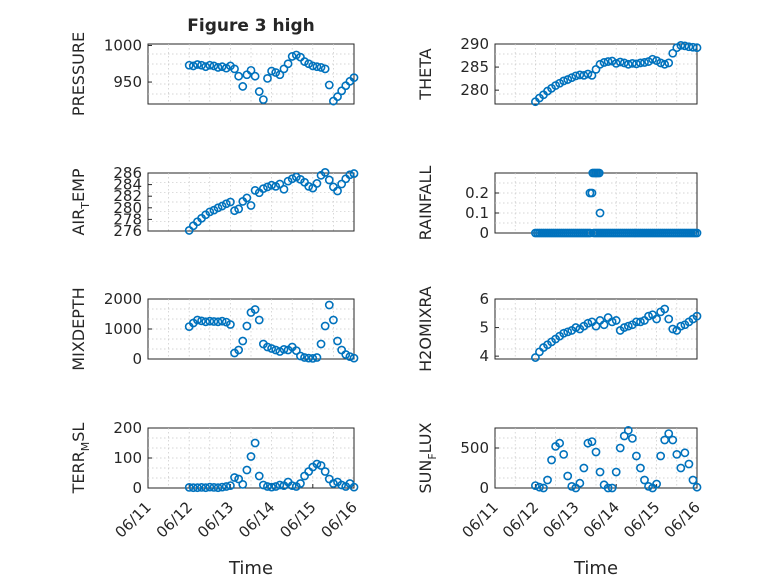 The height and width of the screenshot is (588, 778). What do you see at coordinates (559, 71) in the screenshot?
I see `subplot-2: 280 285 290 THETA` at bounding box center [559, 71].